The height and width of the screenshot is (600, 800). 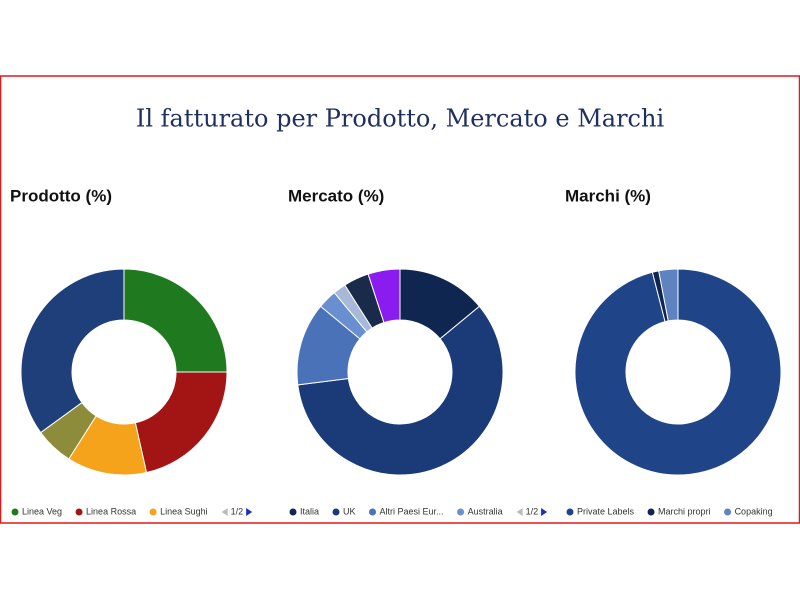 What do you see at coordinates (684, 511) in the screenshot?
I see `legend-label: Marchi propri` at bounding box center [684, 511].